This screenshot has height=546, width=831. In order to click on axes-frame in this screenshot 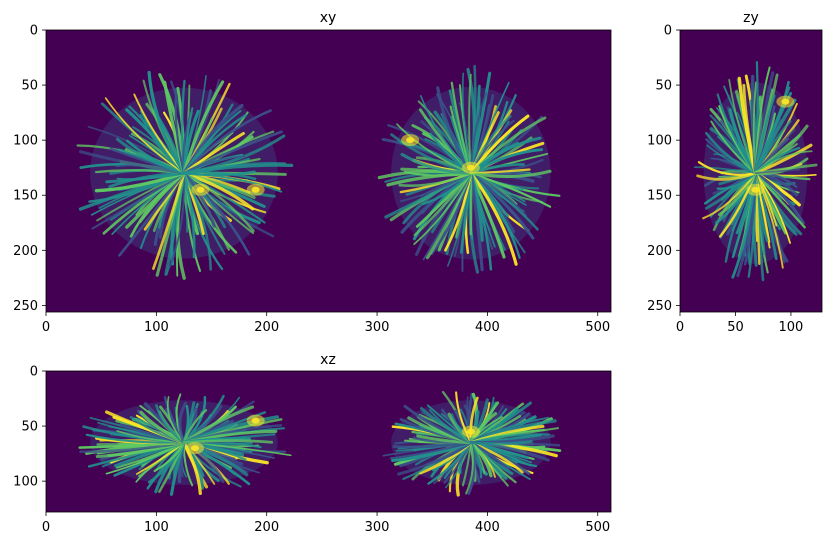, I will do `click(751, 171)`.